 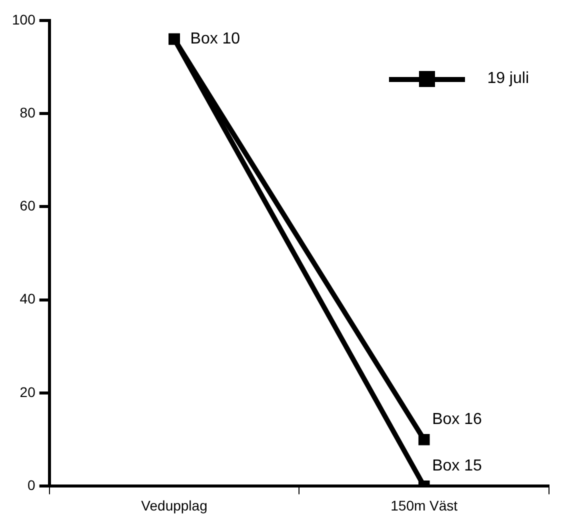 What do you see at coordinates (215, 39) in the screenshot?
I see `annotation: Box 10` at bounding box center [215, 39].